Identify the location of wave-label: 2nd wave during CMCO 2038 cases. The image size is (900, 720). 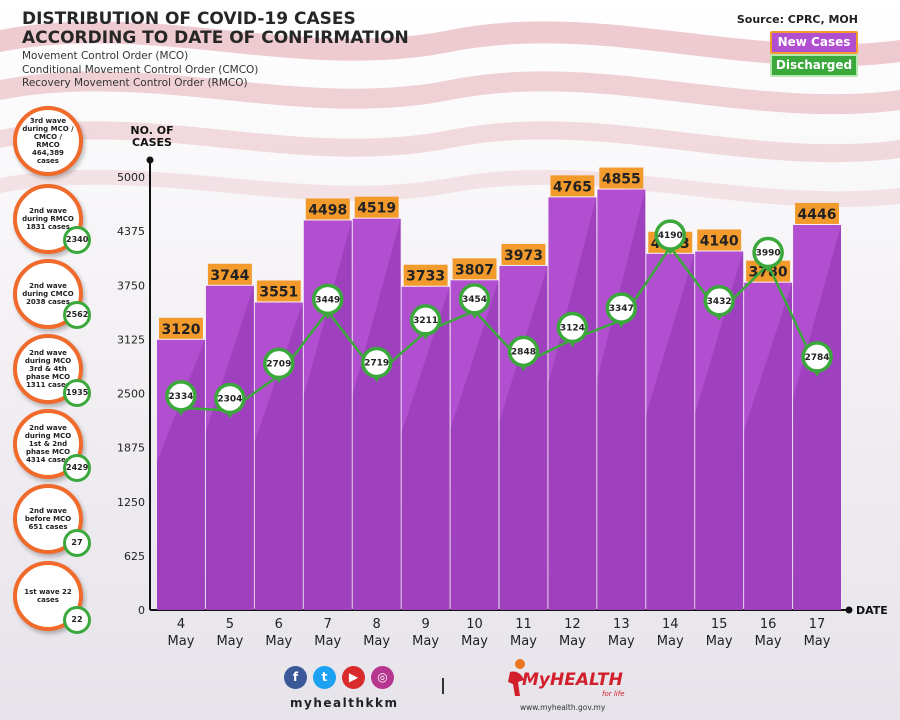
(48, 294).